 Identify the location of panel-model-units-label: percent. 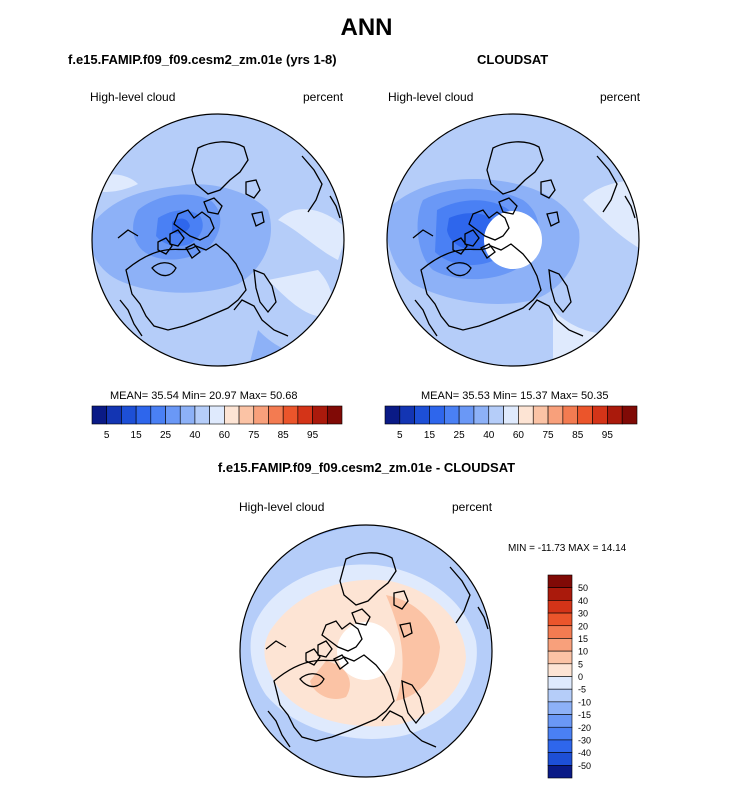
(323, 97).